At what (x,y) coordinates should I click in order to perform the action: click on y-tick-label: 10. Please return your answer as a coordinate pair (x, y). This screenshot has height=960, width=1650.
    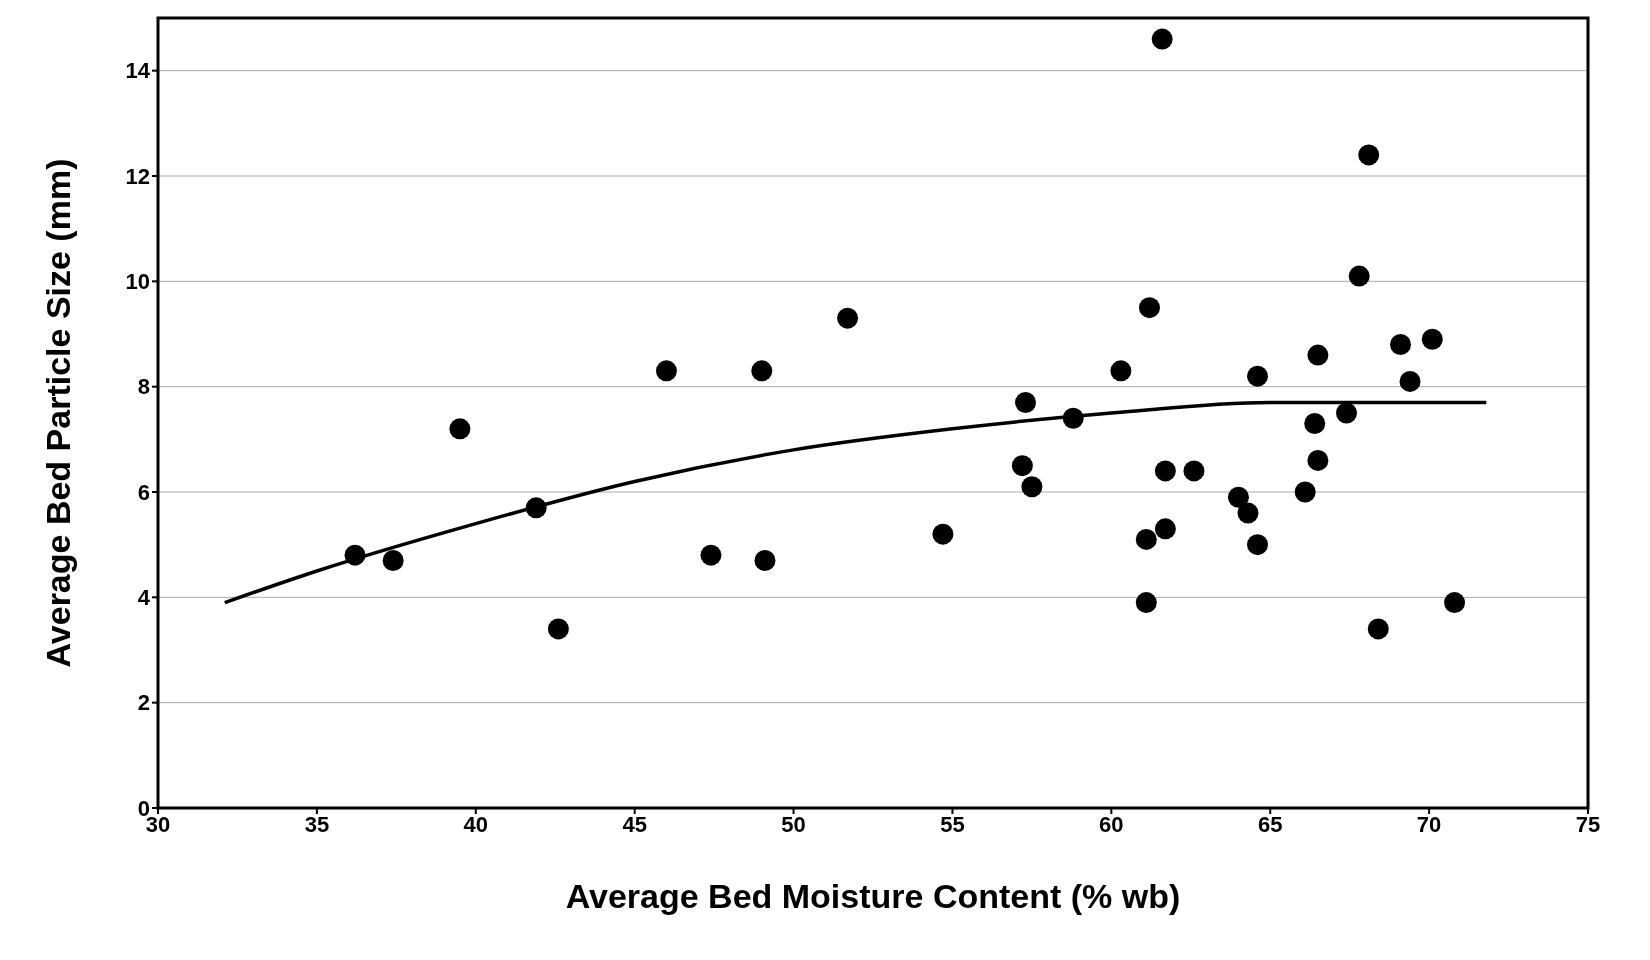
    Looking at the image, I should click on (137, 282).